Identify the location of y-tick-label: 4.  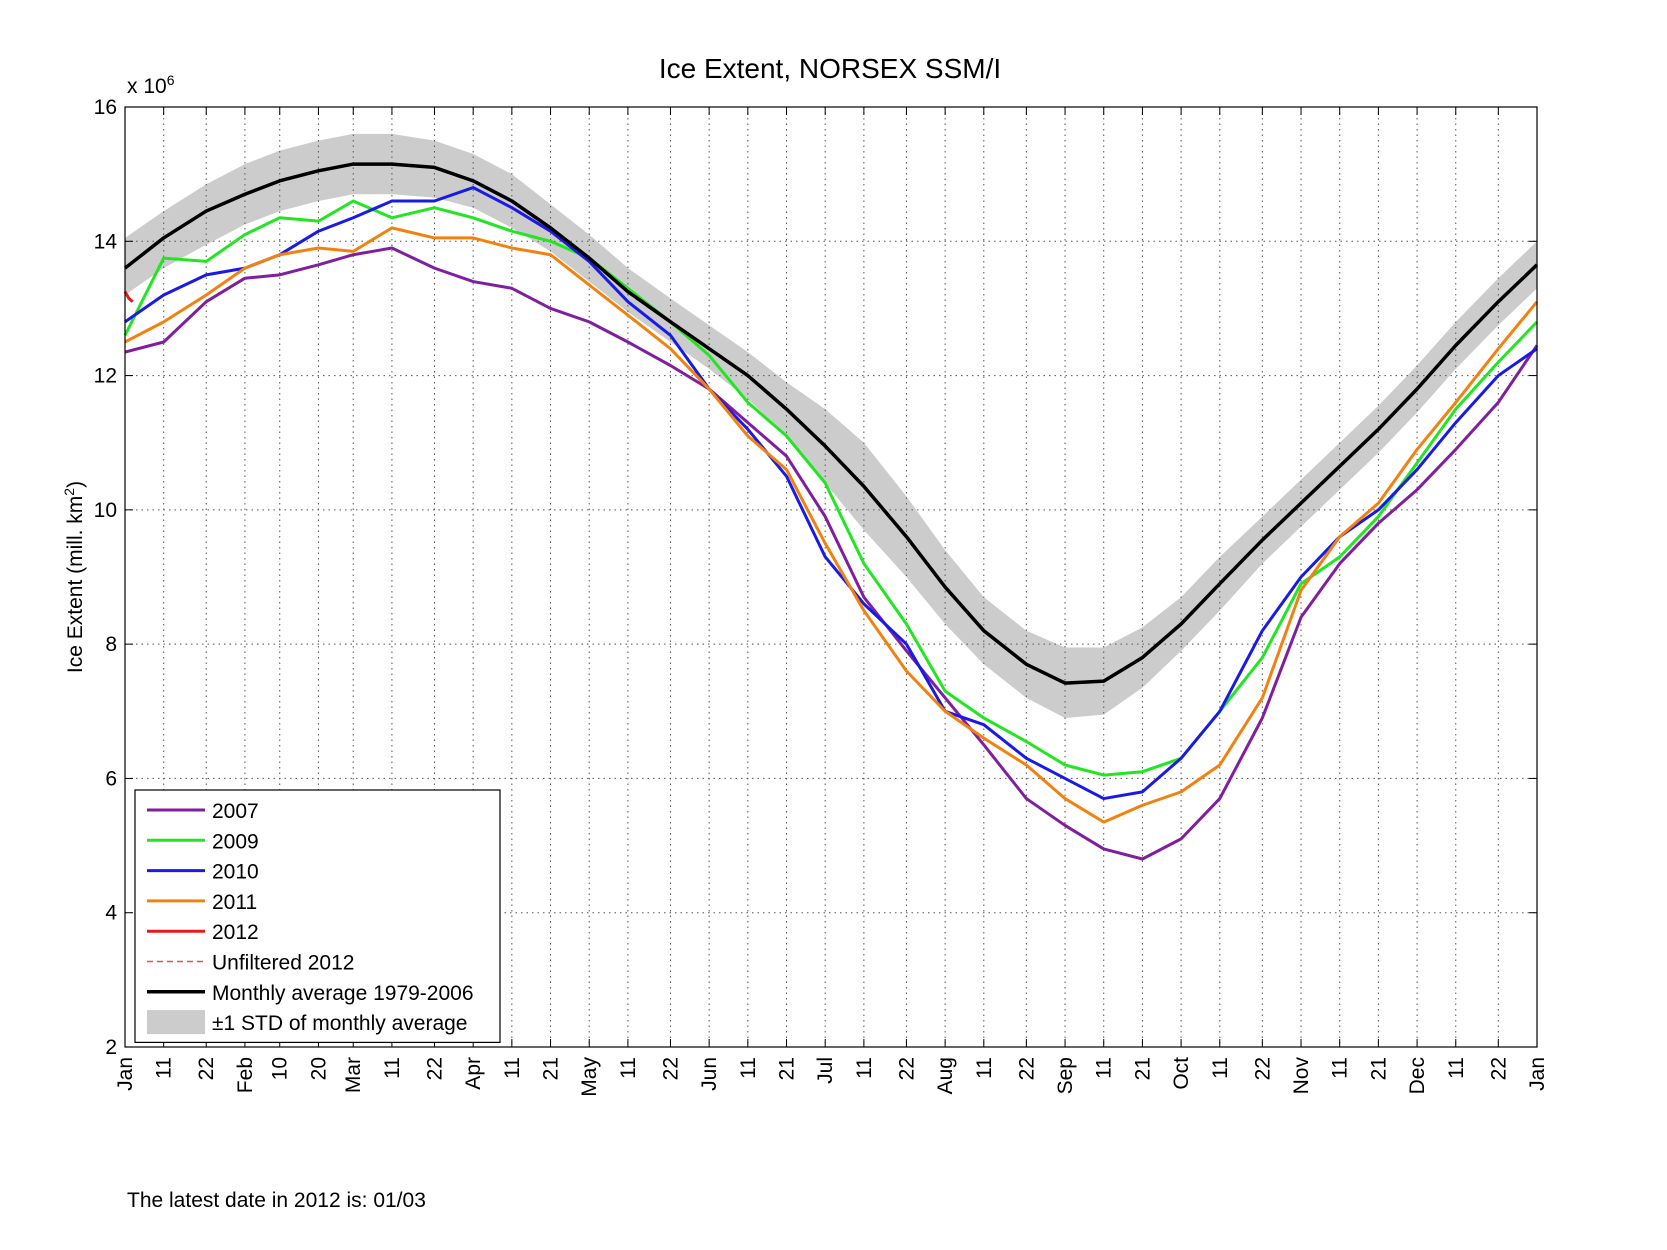
(111, 913).